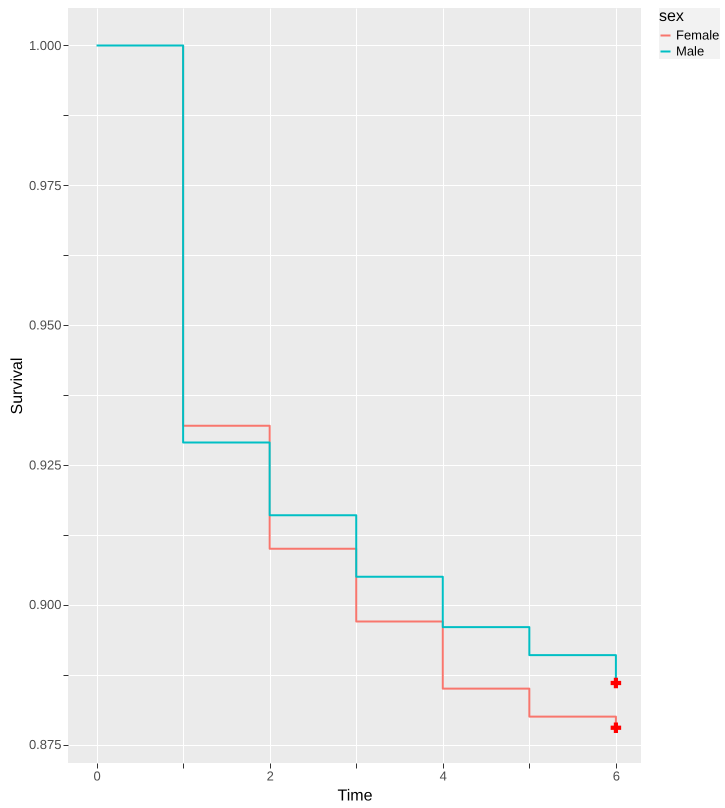 The width and height of the screenshot is (725, 808). I want to click on x-tick-label: 4, so click(443, 776).